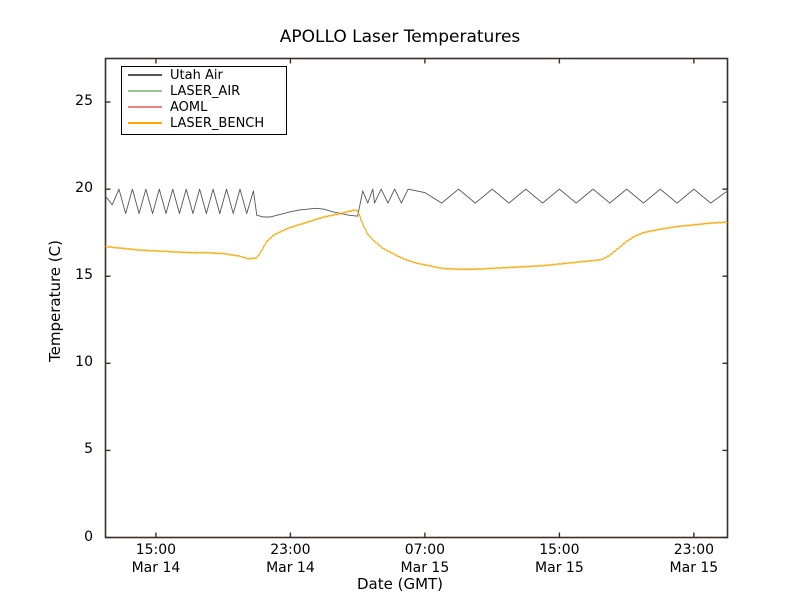 The width and height of the screenshot is (800, 600). What do you see at coordinates (196, 75) in the screenshot?
I see `legend-label: Utah Air` at bounding box center [196, 75].